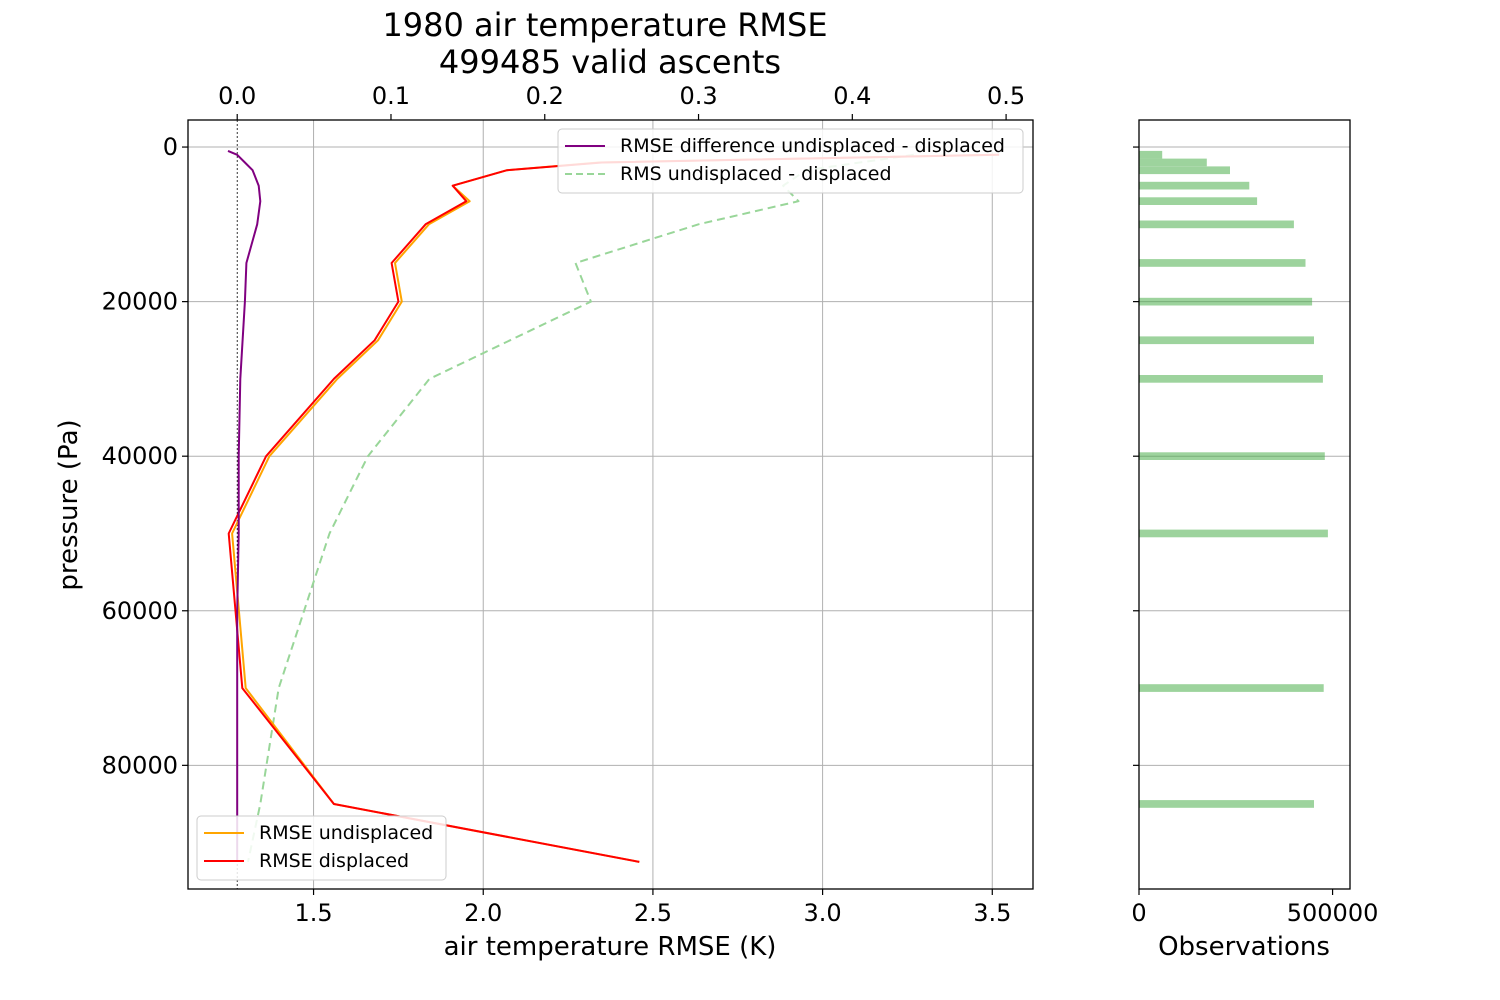 This screenshot has width=1500, height=1000. Describe the element at coordinates (604, 25) in the screenshot. I see `chart-title: 1980 air temperature RMSE` at that location.